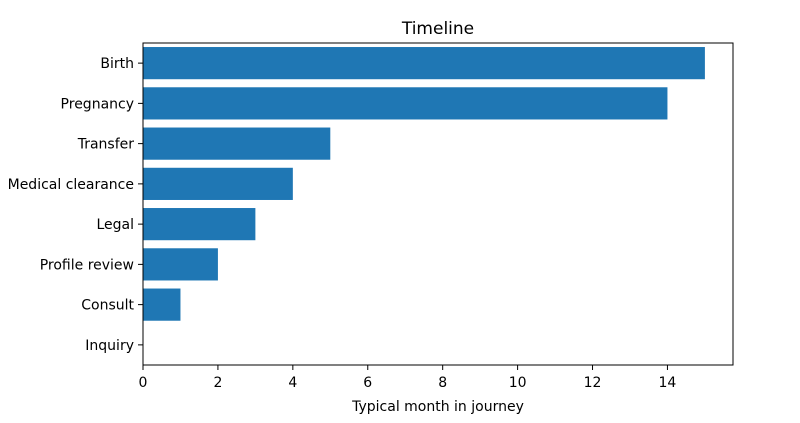  Describe the element at coordinates (199, 224) in the screenshot. I see `bar-legal` at that location.